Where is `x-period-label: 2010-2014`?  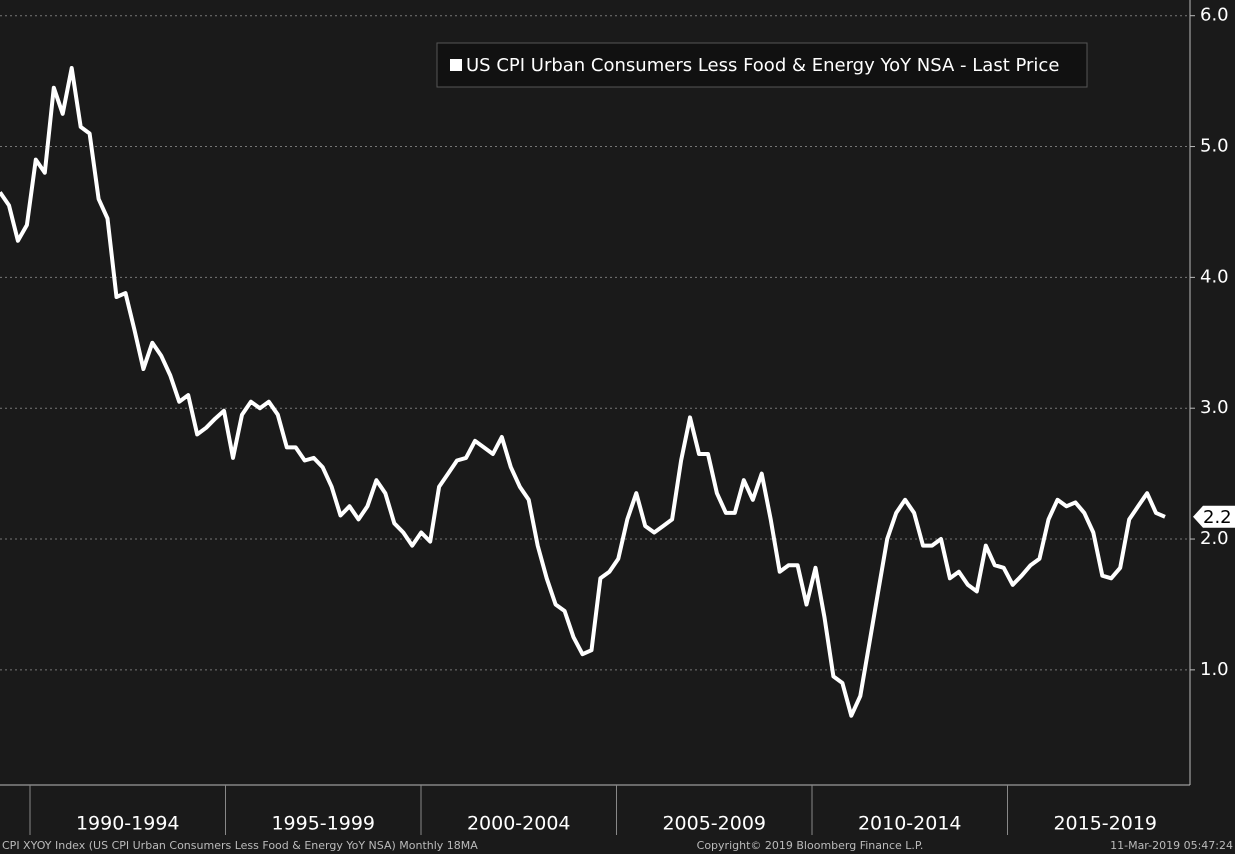 x-period-label: 2010-2014 is located at coordinates (910, 824).